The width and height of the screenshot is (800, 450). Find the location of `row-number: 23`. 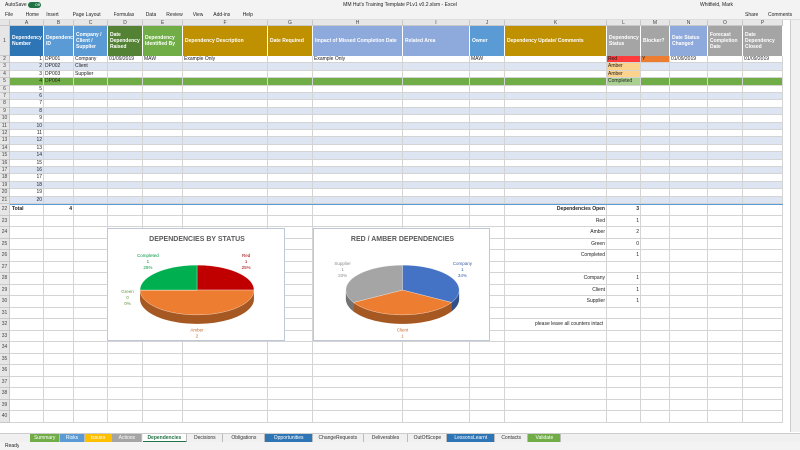

row-number: 23 is located at coordinates (5, 221).